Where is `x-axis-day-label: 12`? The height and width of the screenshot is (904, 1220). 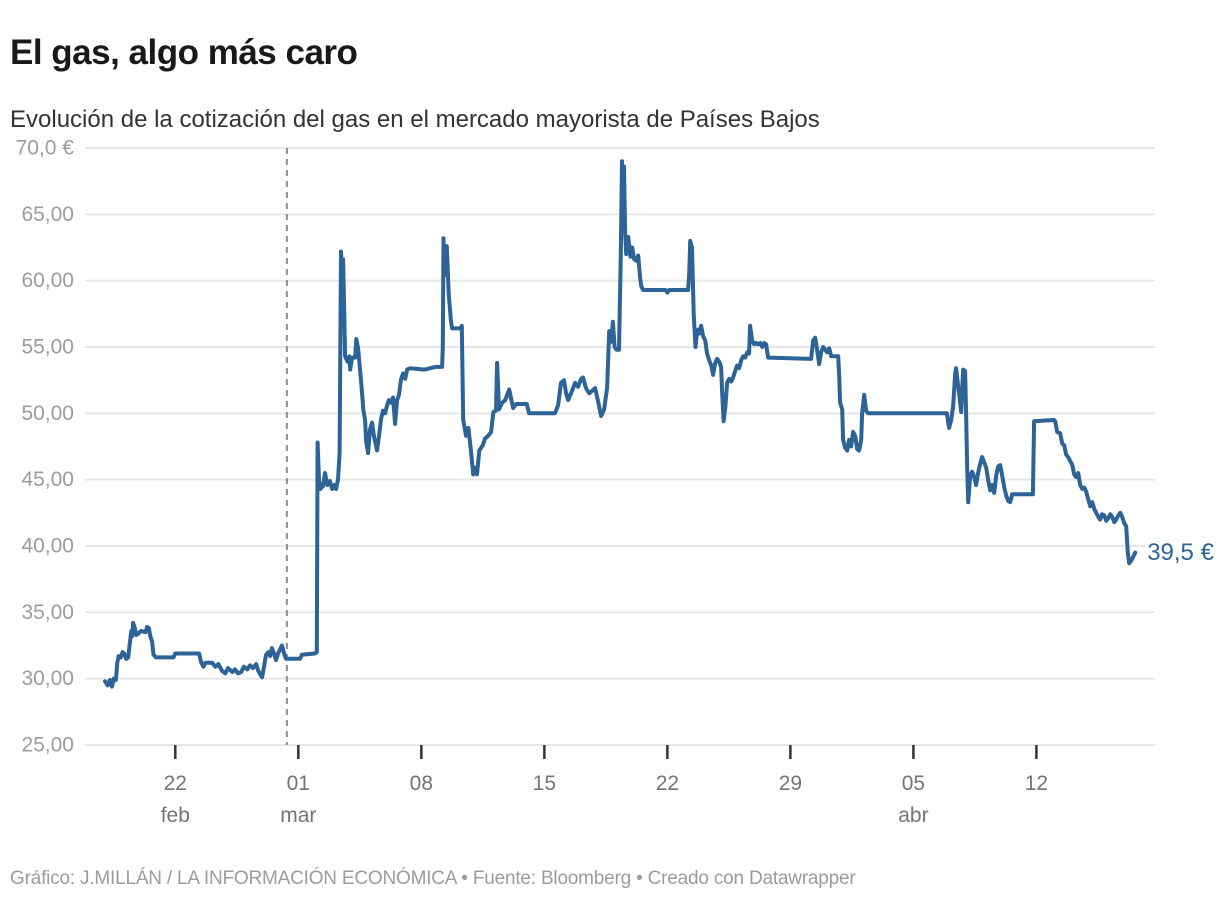 x-axis-day-label: 12 is located at coordinates (1036, 783).